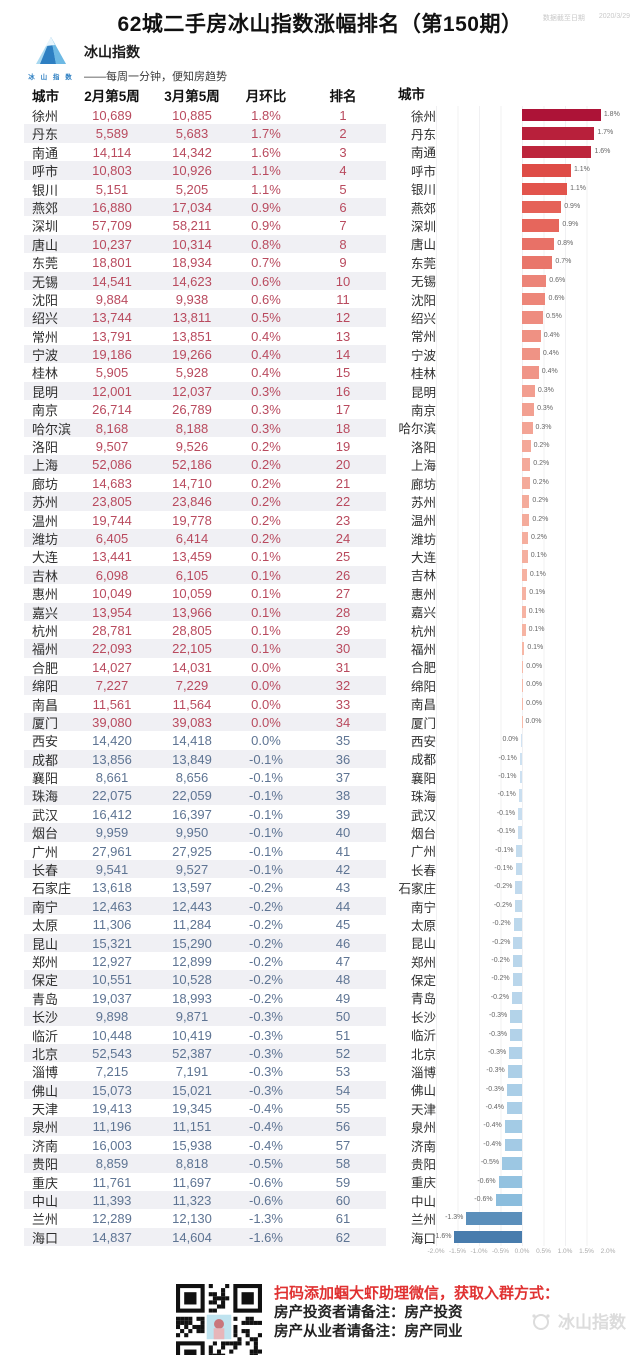  What do you see at coordinates (112, 1017) in the screenshot?
I see `feb-value: 9,898` at bounding box center [112, 1017].